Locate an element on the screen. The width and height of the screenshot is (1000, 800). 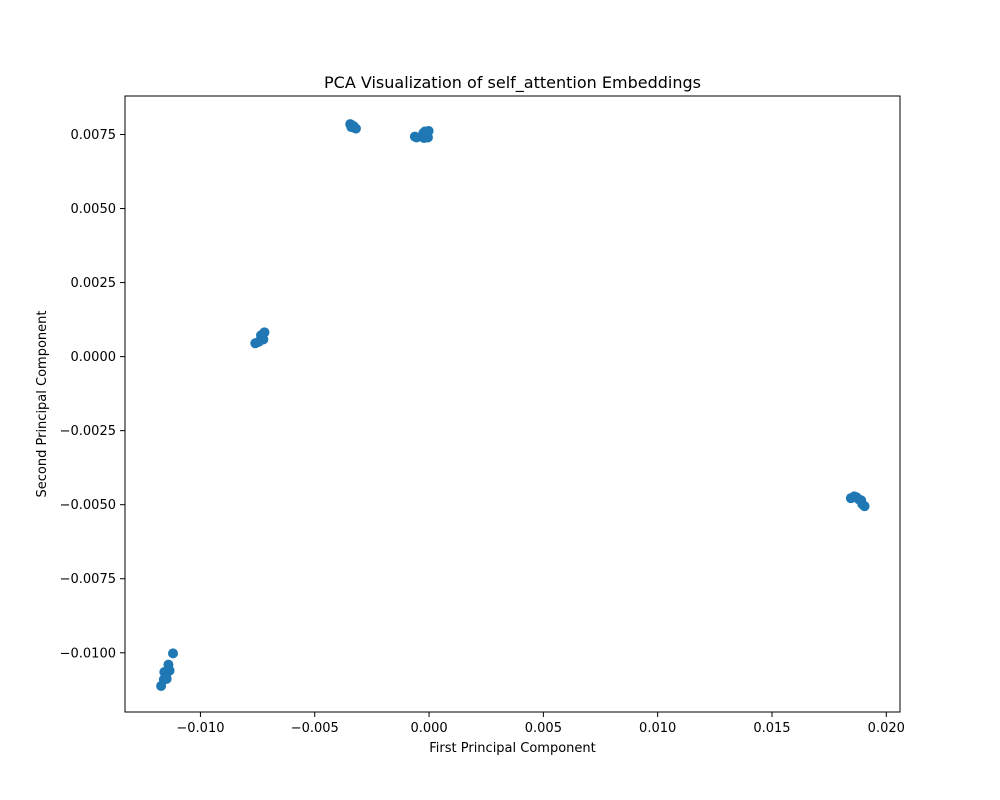
y-tick-label: 0.0050 is located at coordinates (94, 209).